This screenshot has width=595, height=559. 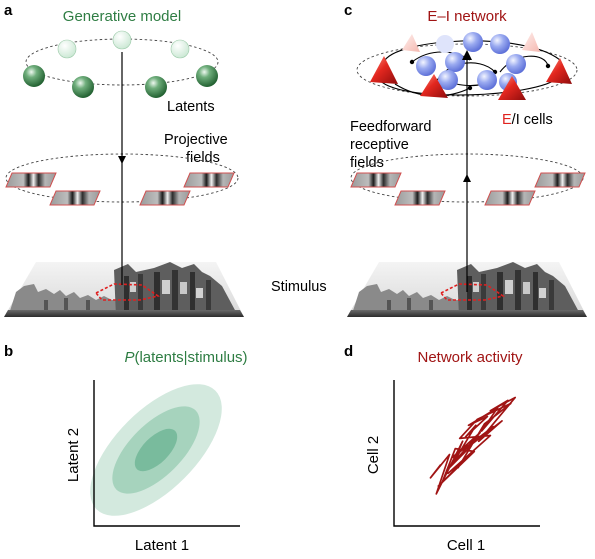 I want to click on latent2-label: Latent 2, so click(x=73, y=455).